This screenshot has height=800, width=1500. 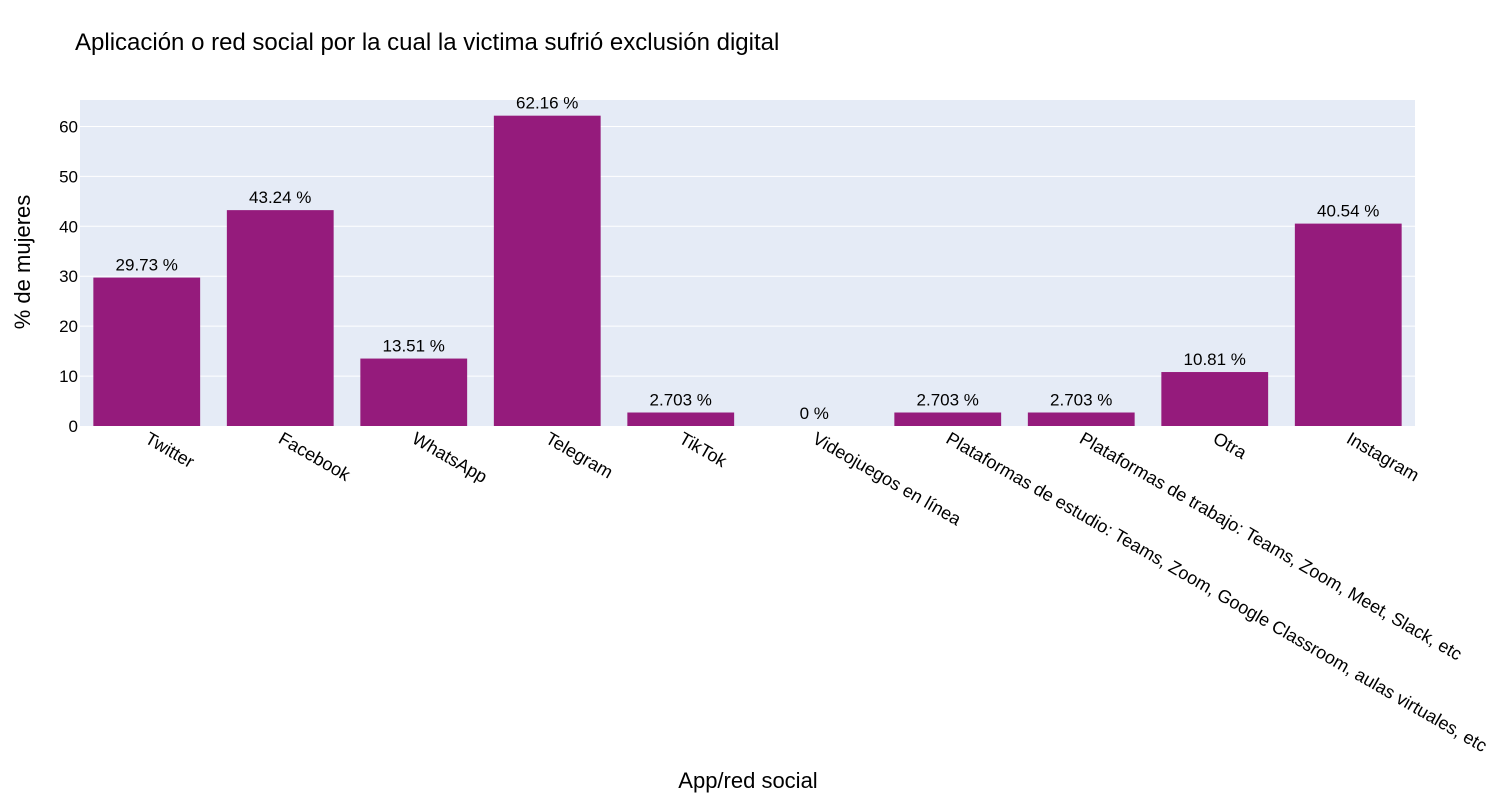 What do you see at coordinates (814, 413) in the screenshot?
I see `bar-value-label: 0 %` at bounding box center [814, 413].